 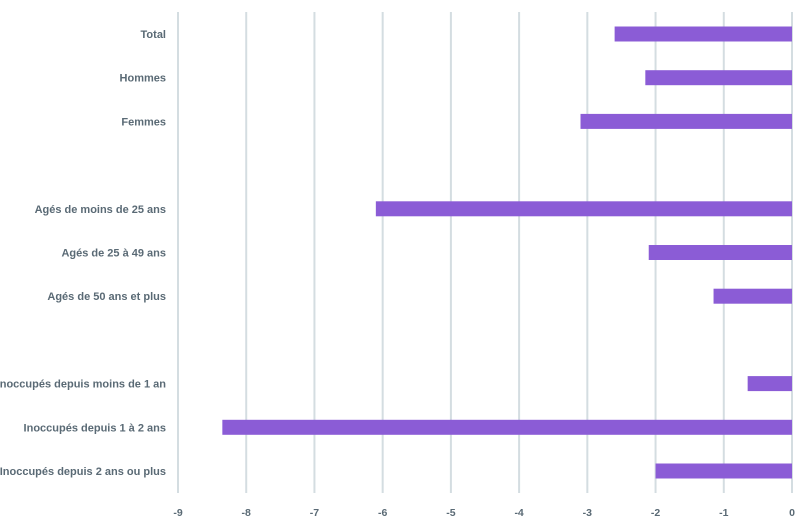 I want to click on category-label: Total, so click(x=153, y=35).